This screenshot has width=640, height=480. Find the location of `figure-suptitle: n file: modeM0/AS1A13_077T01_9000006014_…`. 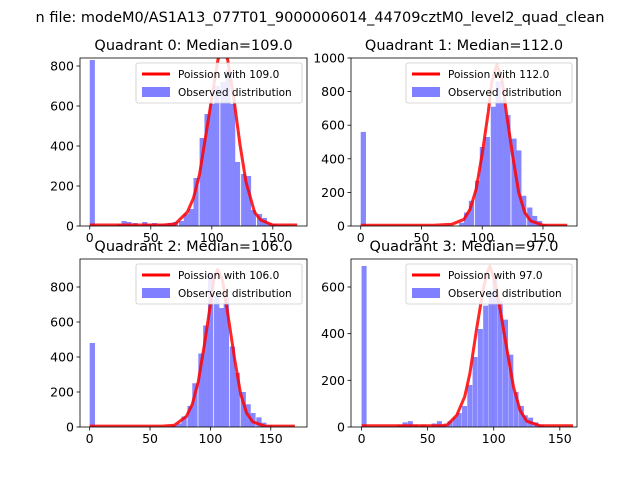

figure-suptitle: n file: modeM0/AS1A13_077T01_9000006014_… is located at coordinates (320, 18).